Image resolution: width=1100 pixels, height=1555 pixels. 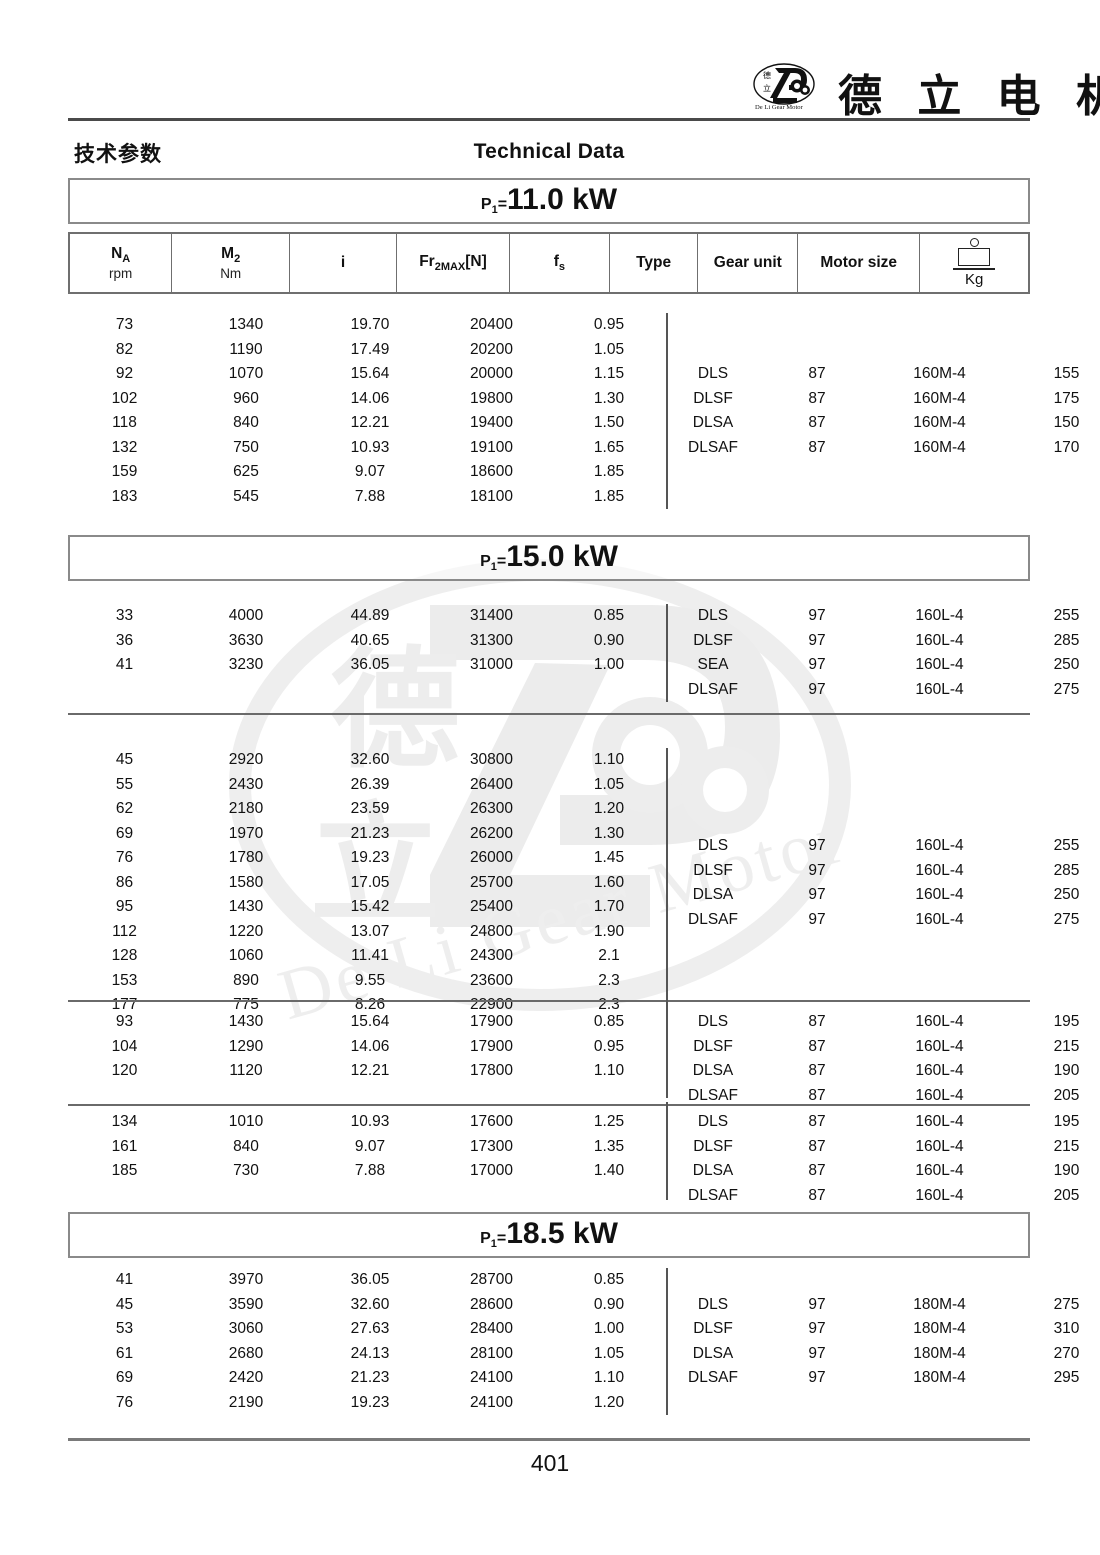 What do you see at coordinates (609, 423) in the screenshot?
I see `left-cell: 1.50` at bounding box center [609, 423].